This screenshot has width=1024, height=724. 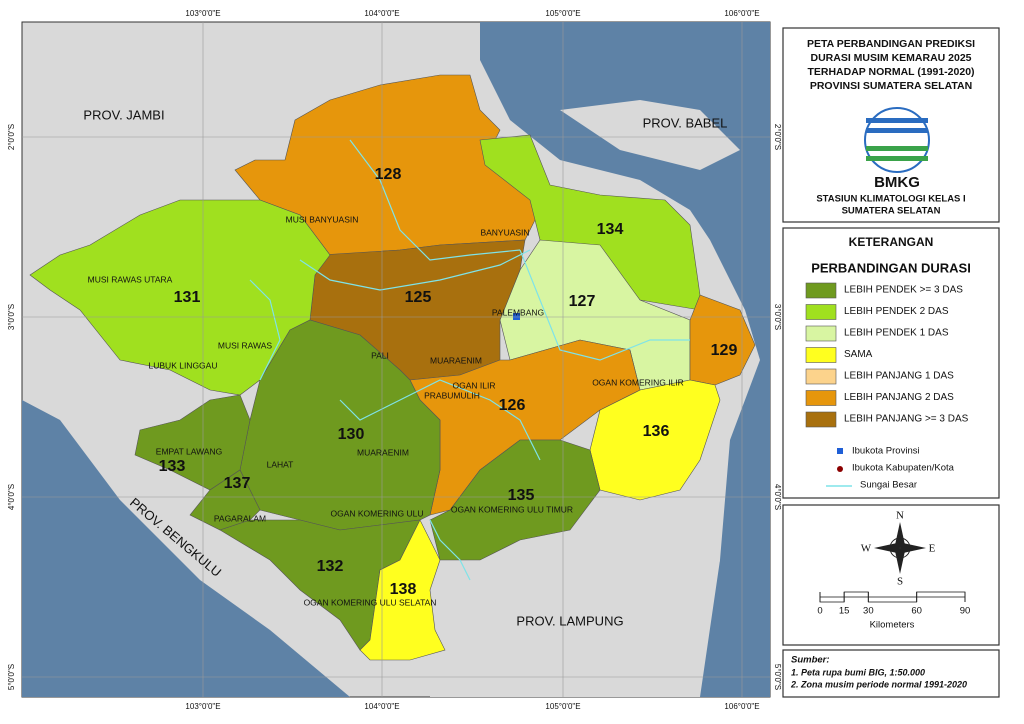 I want to click on region-number: 134, so click(x=610, y=229).